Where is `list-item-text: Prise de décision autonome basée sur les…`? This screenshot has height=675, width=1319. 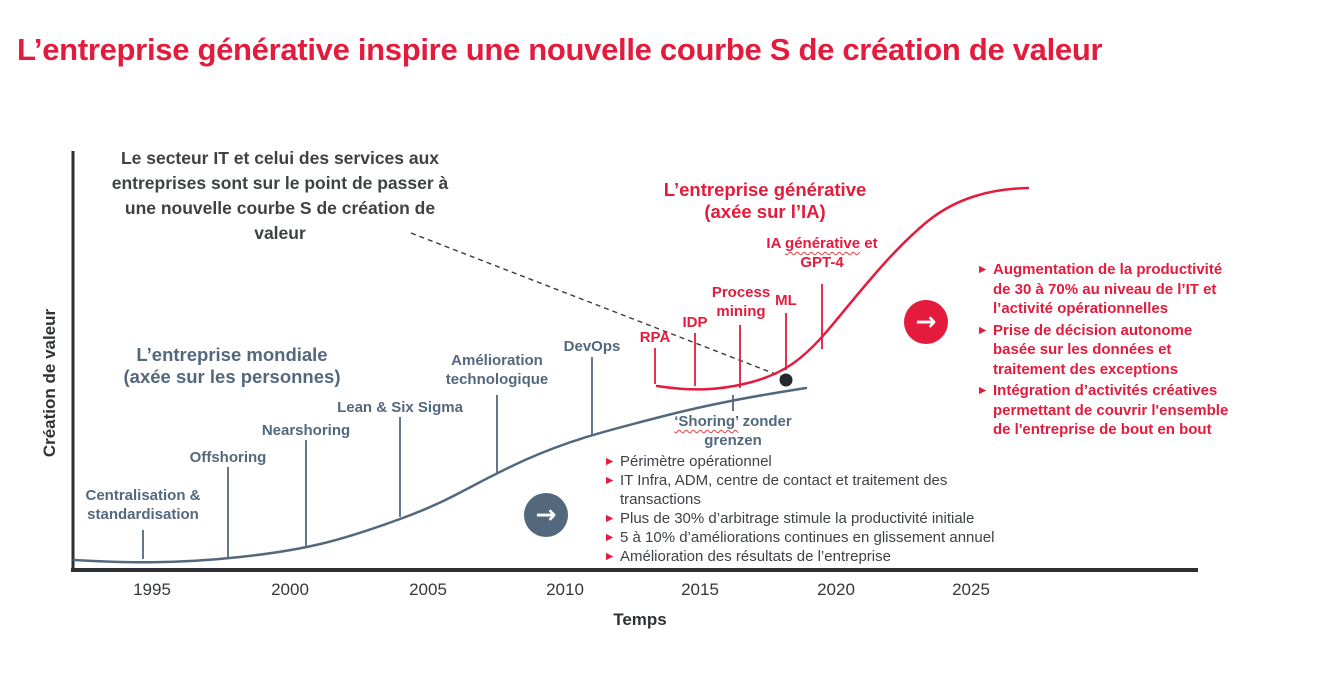
list-item-text: Prise de décision autonome basée sur les… is located at coordinates (1093, 349).